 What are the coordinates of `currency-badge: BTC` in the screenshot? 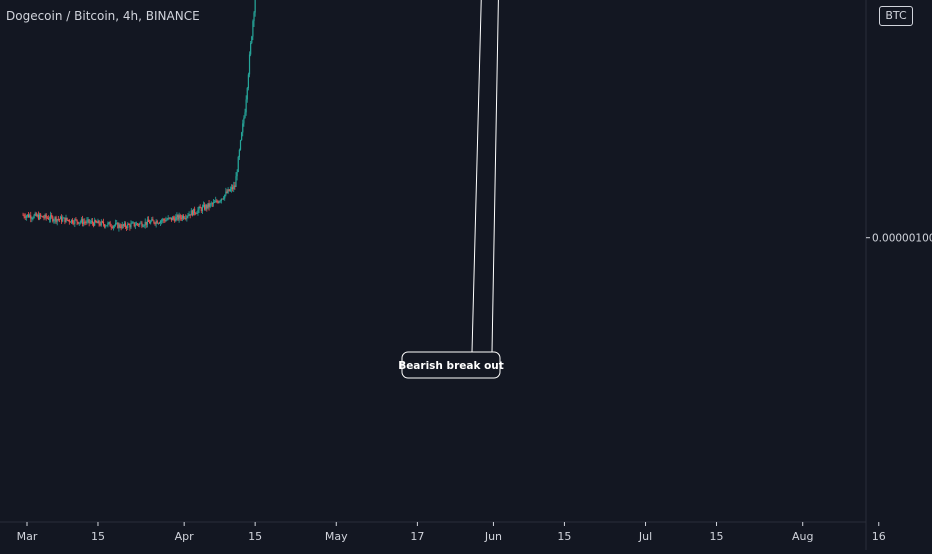 It's located at (896, 16).